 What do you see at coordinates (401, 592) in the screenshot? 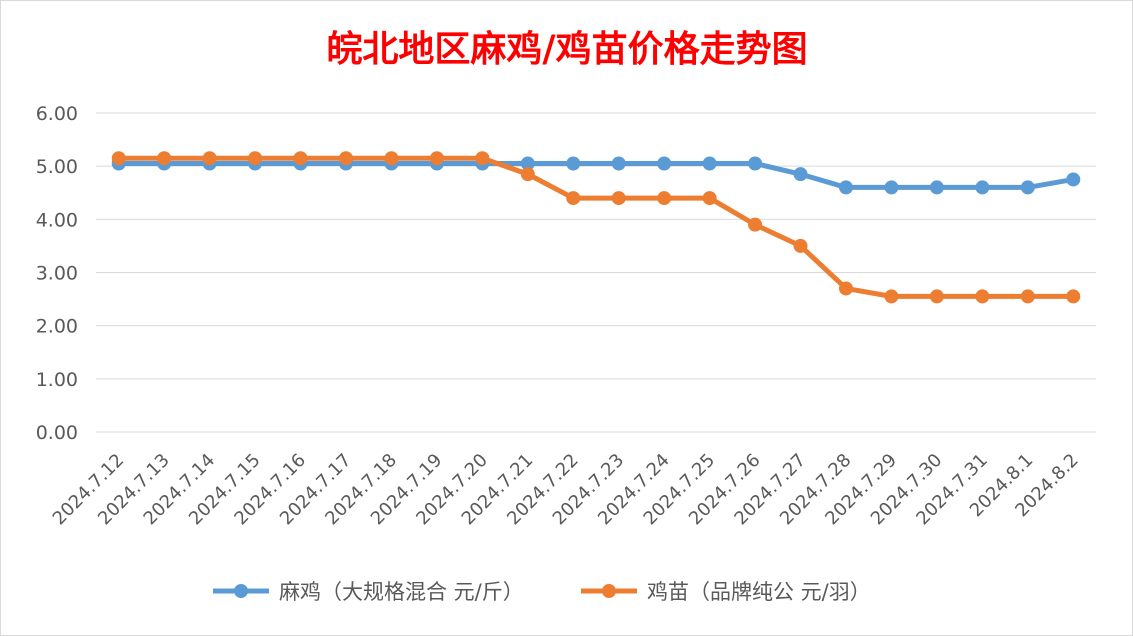
I see `legend-label: 麻鸡（大规格混合 元/斤）` at bounding box center [401, 592].